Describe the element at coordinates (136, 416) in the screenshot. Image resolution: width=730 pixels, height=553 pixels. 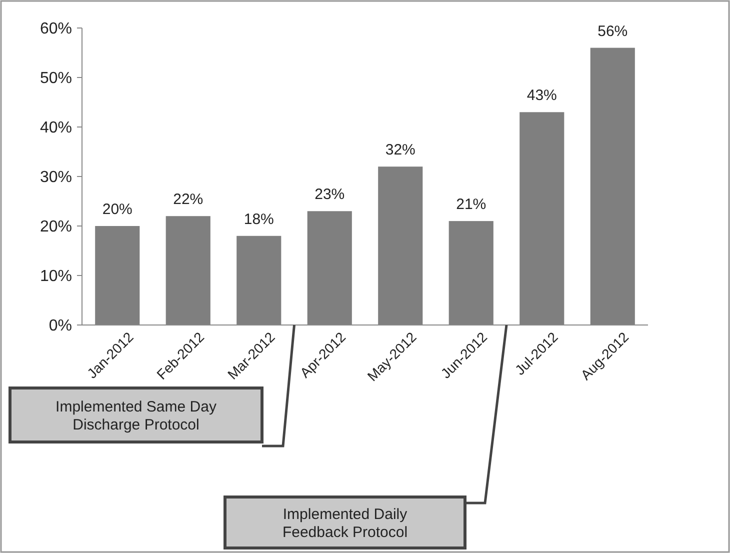
I see `text: Implemented Same Day Discharge Protocol` at that location.